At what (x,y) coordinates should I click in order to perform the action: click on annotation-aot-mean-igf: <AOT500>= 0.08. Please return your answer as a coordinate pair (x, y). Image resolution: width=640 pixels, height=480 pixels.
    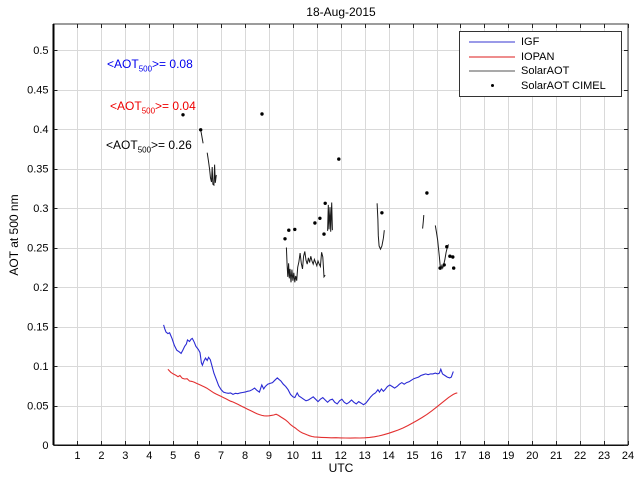
    Looking at the image, I should click on (150, 65).